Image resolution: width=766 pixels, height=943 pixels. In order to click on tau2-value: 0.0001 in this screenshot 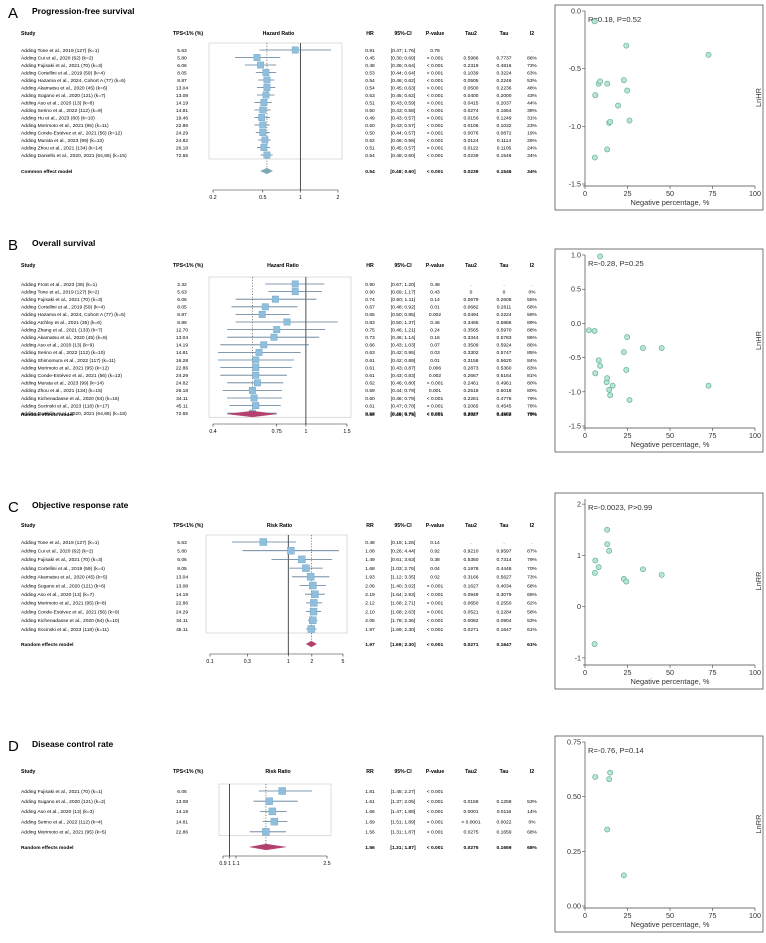, I will do `click(471, 812)`.